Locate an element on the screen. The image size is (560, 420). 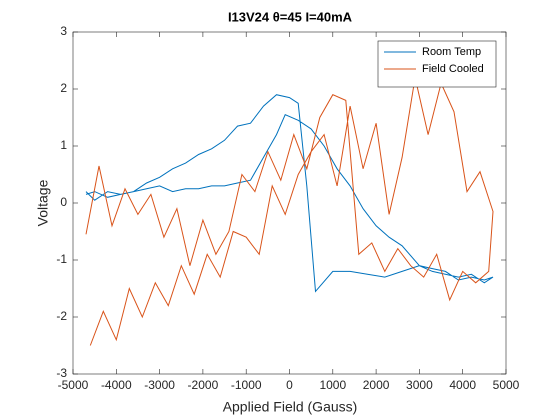
y-axis-label: Voltage is located at coordinates (43, 202).